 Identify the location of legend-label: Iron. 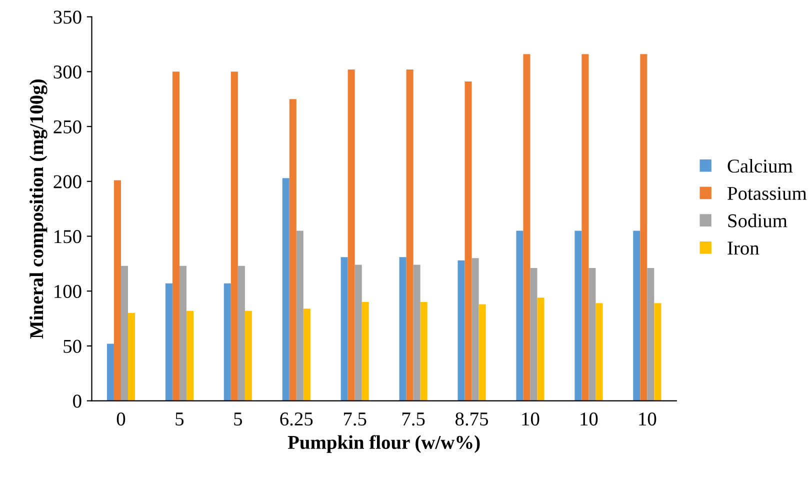
(744, 248).